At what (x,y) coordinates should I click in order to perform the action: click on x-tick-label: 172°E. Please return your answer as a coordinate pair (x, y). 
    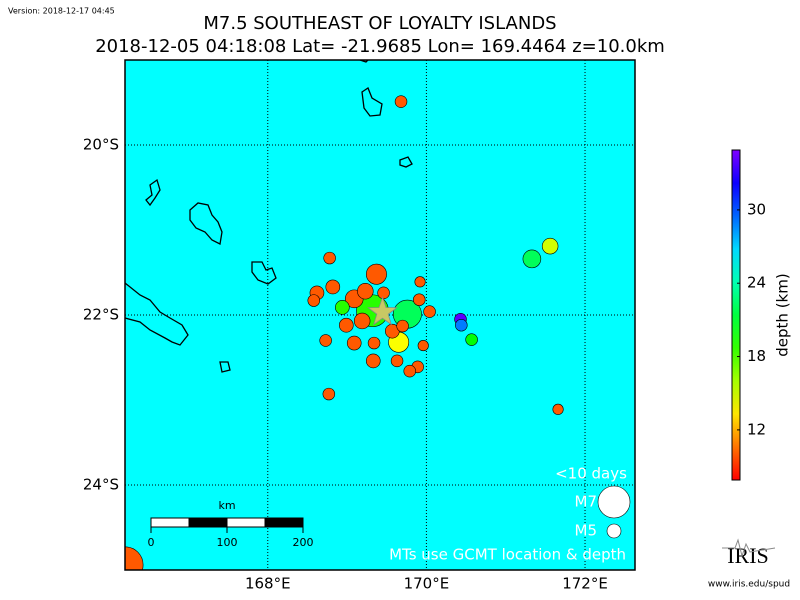
    Looking at the image, I should click on (585, 584).